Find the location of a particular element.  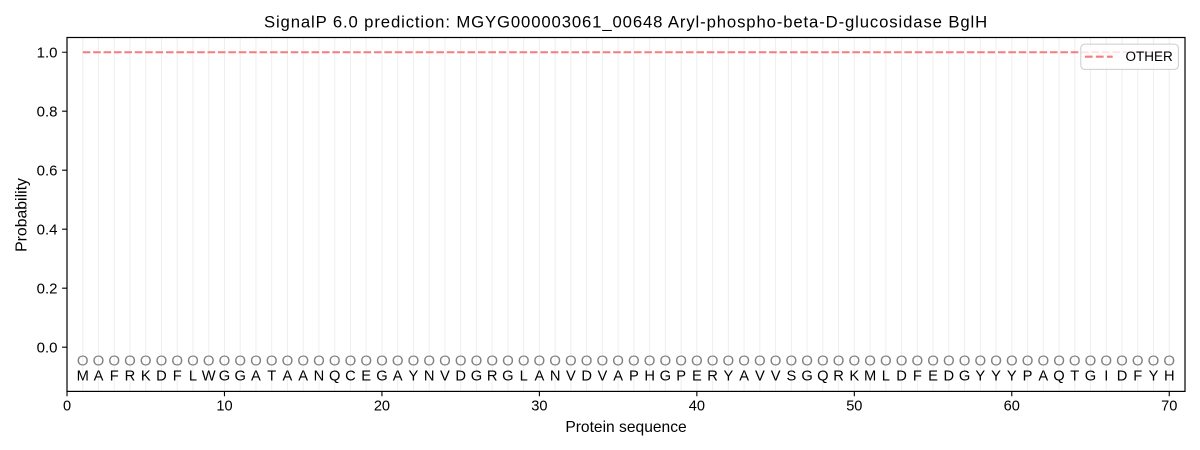

svg-text: 40 is located at coordinates (697, 406).